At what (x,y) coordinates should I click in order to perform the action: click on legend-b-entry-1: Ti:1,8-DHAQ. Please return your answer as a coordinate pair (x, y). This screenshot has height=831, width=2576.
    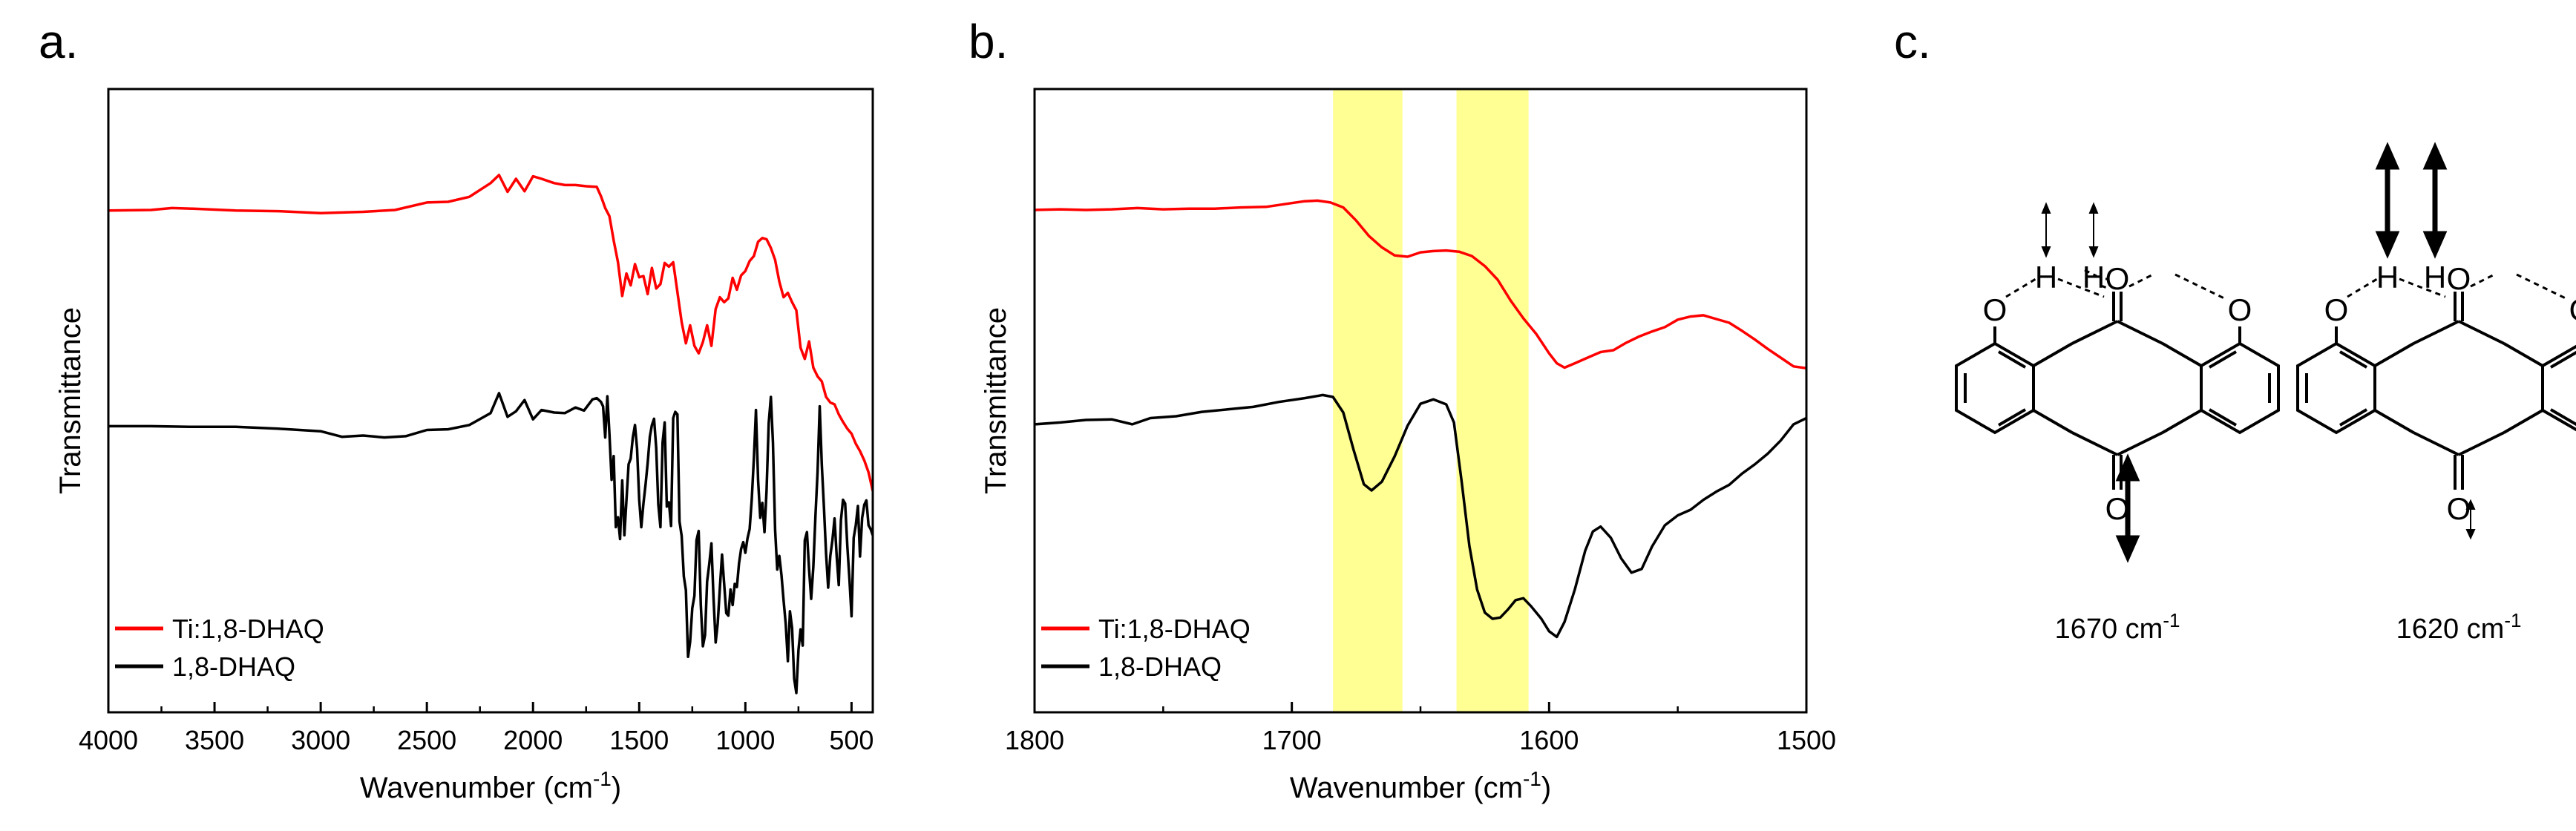
    Looking at the image, I should click on (1174, 629).